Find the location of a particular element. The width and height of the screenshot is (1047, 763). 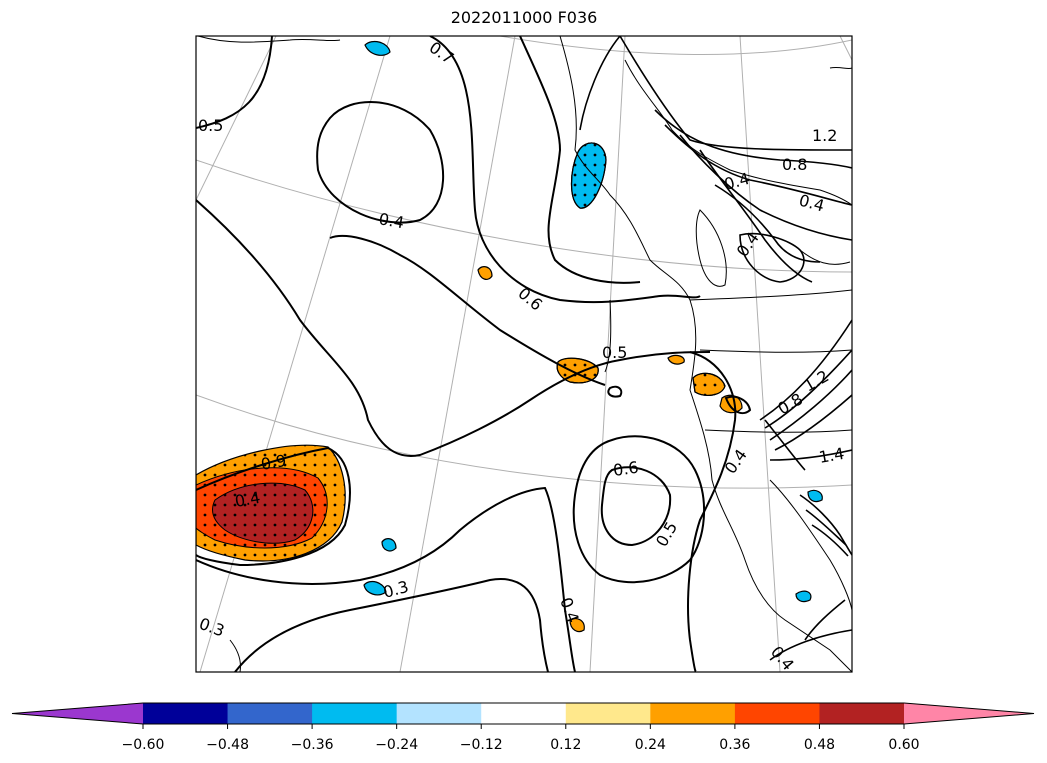

colorbar-tick-label: 0.36 is located at coordinates (734, 745).